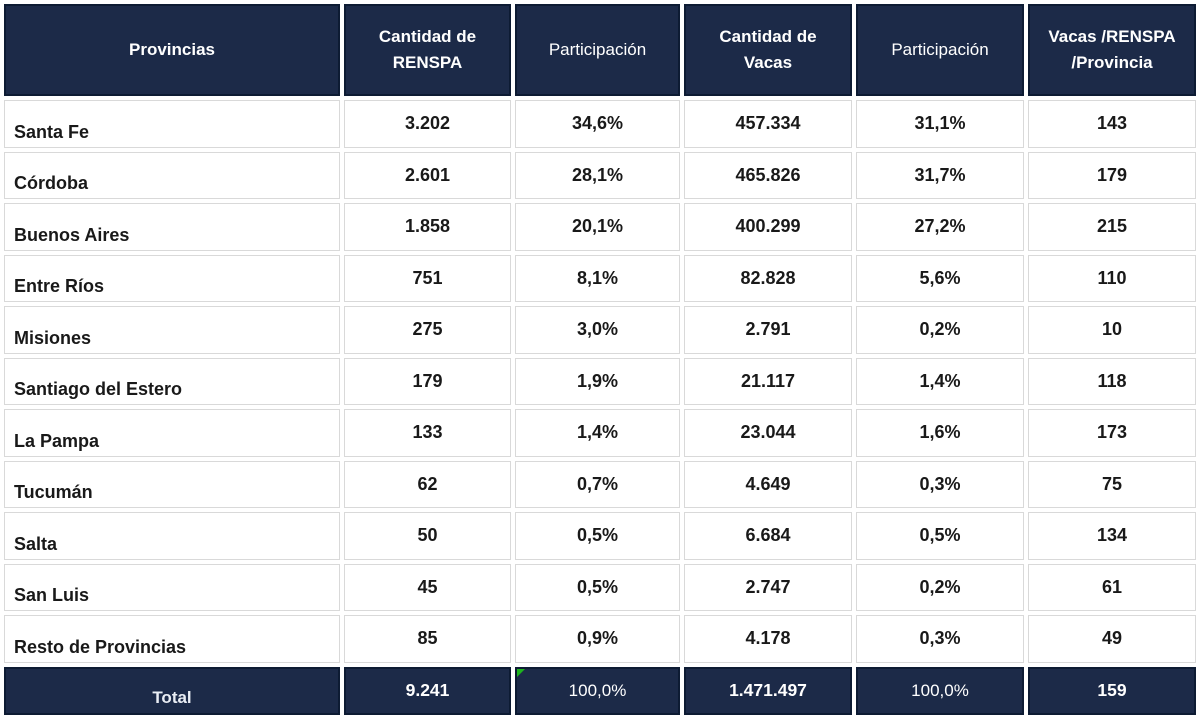 The width and height of the screenshot is (1200, 719). Describe the element at coordinates (768, 690) in the screenshot. I see `total-vacas-cell: 1.471.497` at that location.